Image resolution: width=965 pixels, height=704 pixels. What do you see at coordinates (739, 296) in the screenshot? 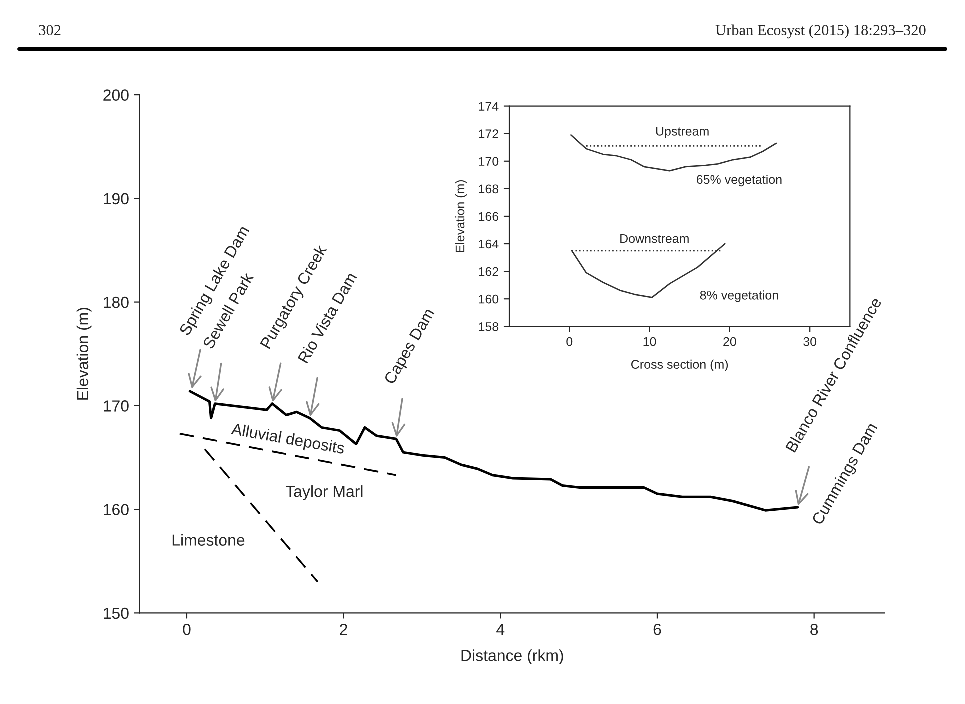
I see `annotation: 8% vegetation` at bounding box center [739, 296].